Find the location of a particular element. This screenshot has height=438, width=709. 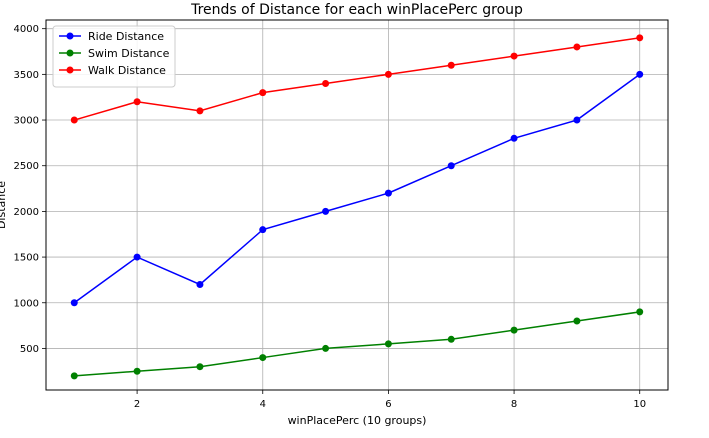

y-tick-label: 1000 is located at coordinates (26, 303).